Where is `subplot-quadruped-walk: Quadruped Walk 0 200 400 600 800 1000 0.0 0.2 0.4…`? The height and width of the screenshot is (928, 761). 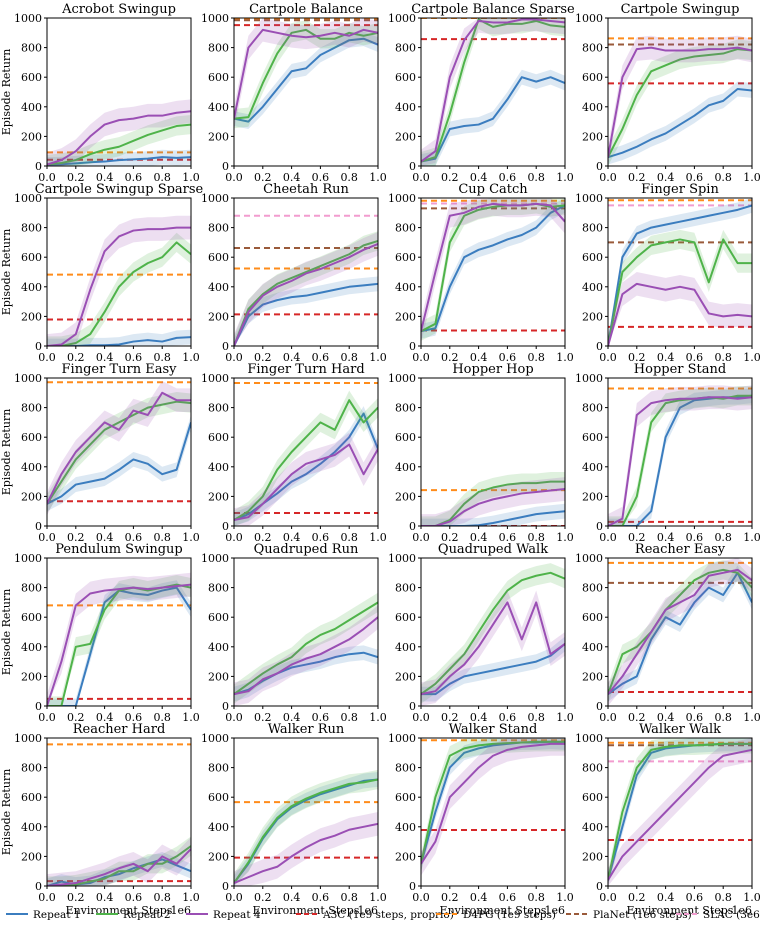
subplot-quadruped-walk: Quadruped Walk 0 200 400 600 800 1000 0.0 0.2 0.4… is located at coordinates (481, 633).